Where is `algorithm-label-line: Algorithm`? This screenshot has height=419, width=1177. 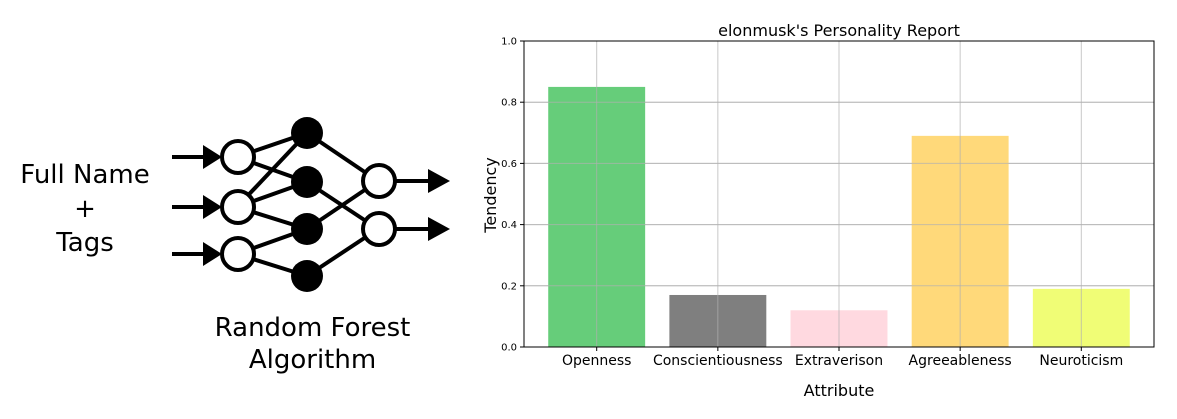
algorithm-label-line: Algorithm is located at coordinates (312, 360).